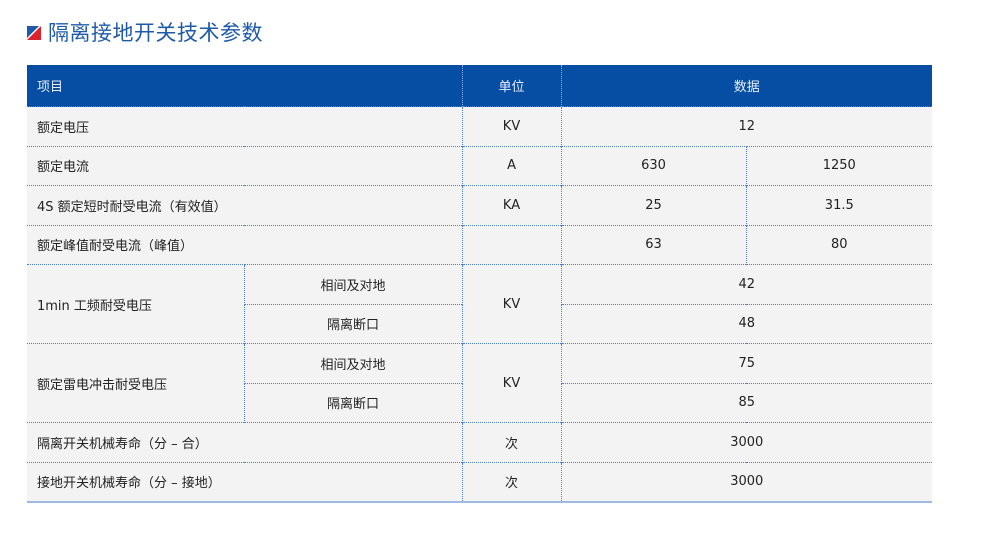  I want to click on item-cell: 额定电流, so click(245, 165).